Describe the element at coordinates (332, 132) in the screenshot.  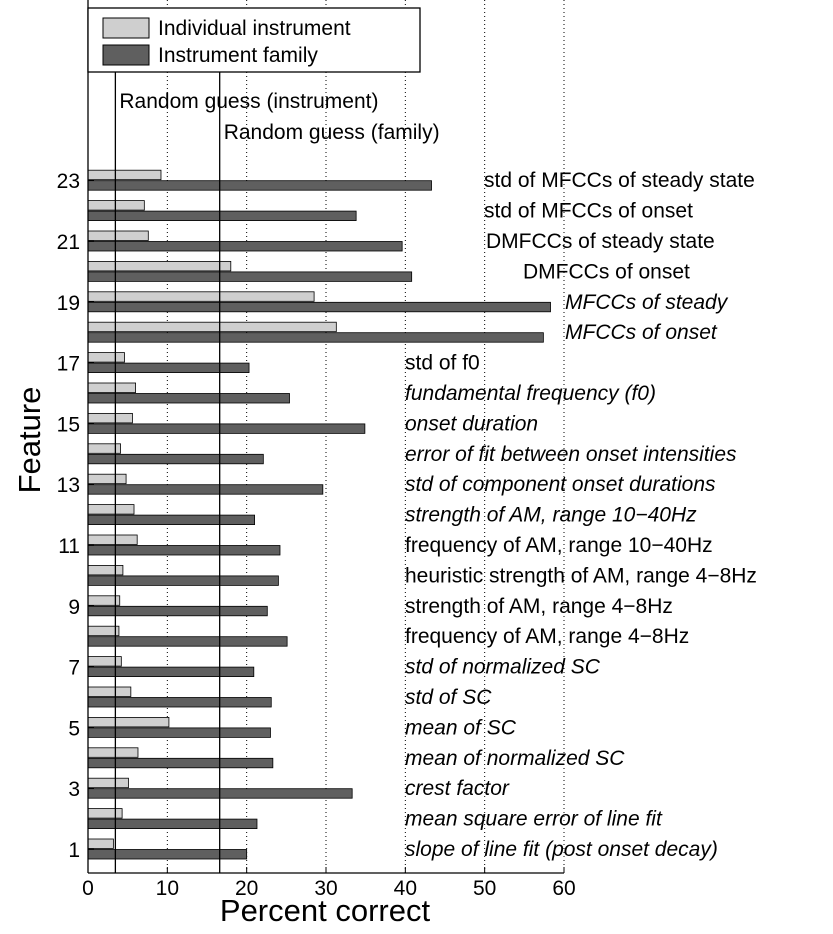
I see `reference-line-label: Random guess (family)` at that location.